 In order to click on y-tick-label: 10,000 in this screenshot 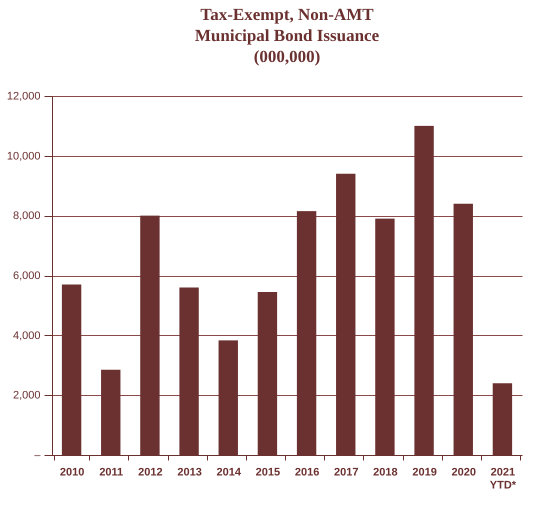, I will do `click(23, 156)`.